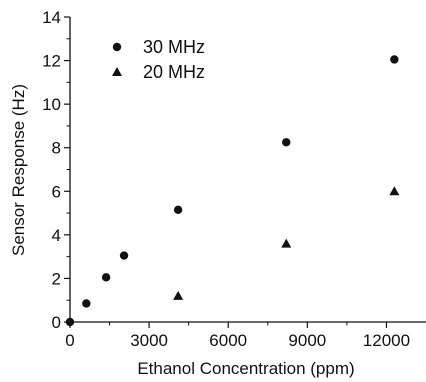 This screenshot has height=382, width=426. What do you see at coordinates (174, 72) in the screenshot?
I see `legend-label: 20 MHz` at bounding box center [174, 72].